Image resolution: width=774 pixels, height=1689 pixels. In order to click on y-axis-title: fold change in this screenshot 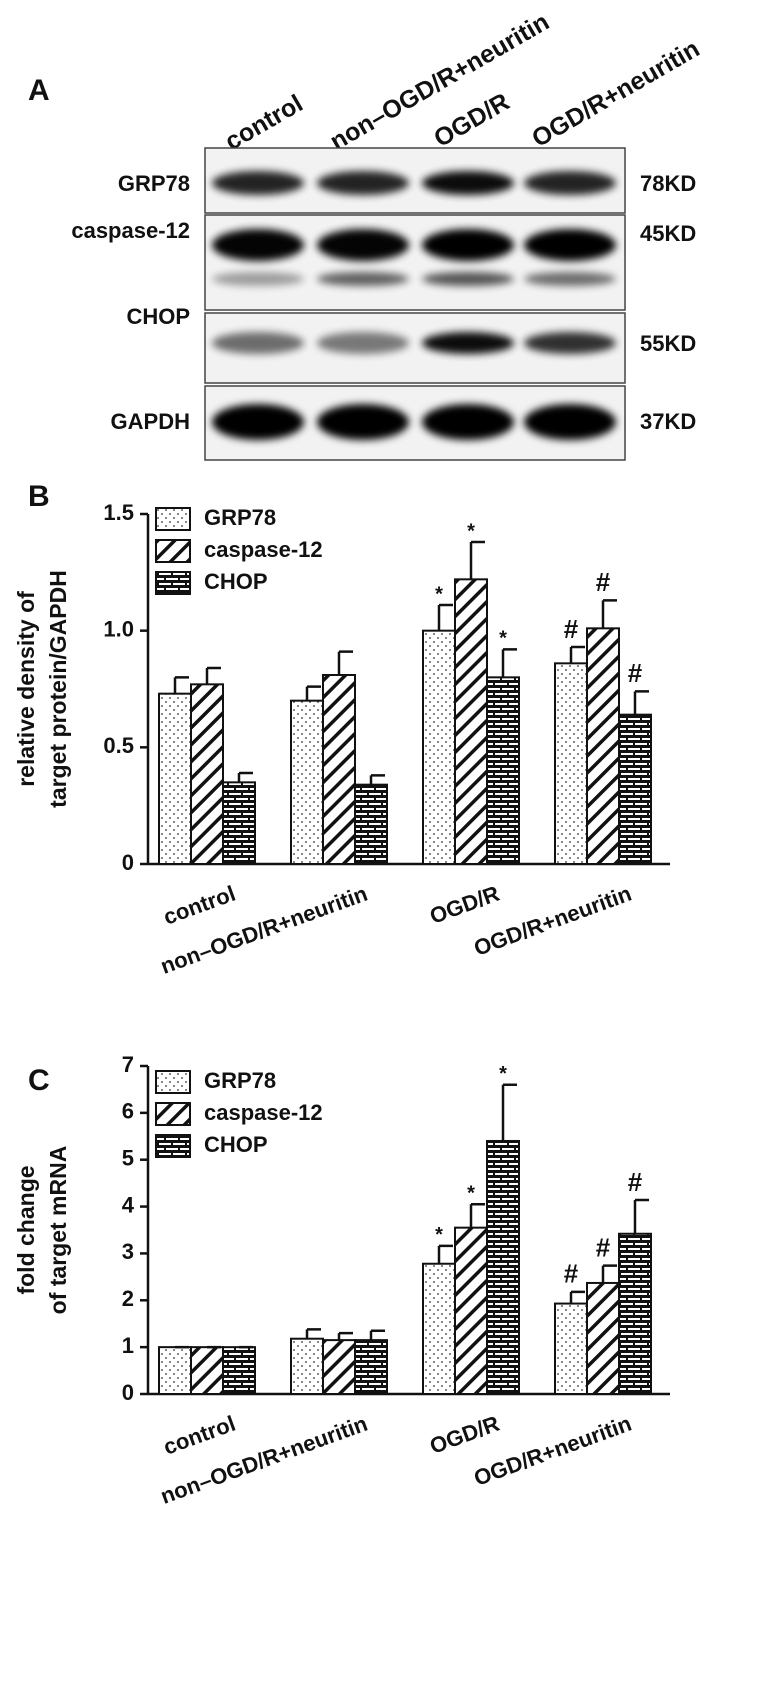, I will do `click(26, 1229)`.